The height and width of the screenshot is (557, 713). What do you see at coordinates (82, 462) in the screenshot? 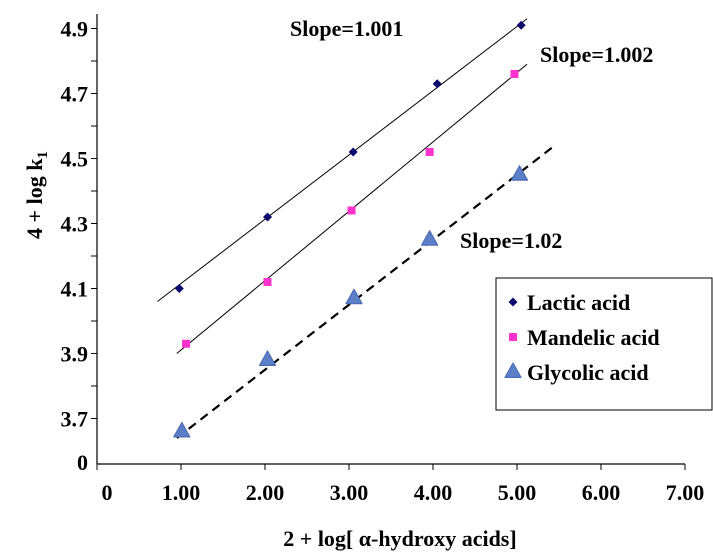
I see `y-origin-label: 0` at bounding box center [82, 462].